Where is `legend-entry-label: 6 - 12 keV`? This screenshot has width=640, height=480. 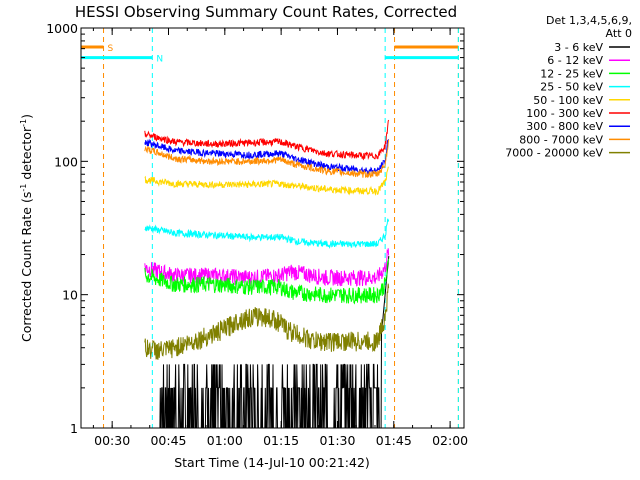 legend-entry-label: 6 - 12 keV is located at coordinates (575, 60).